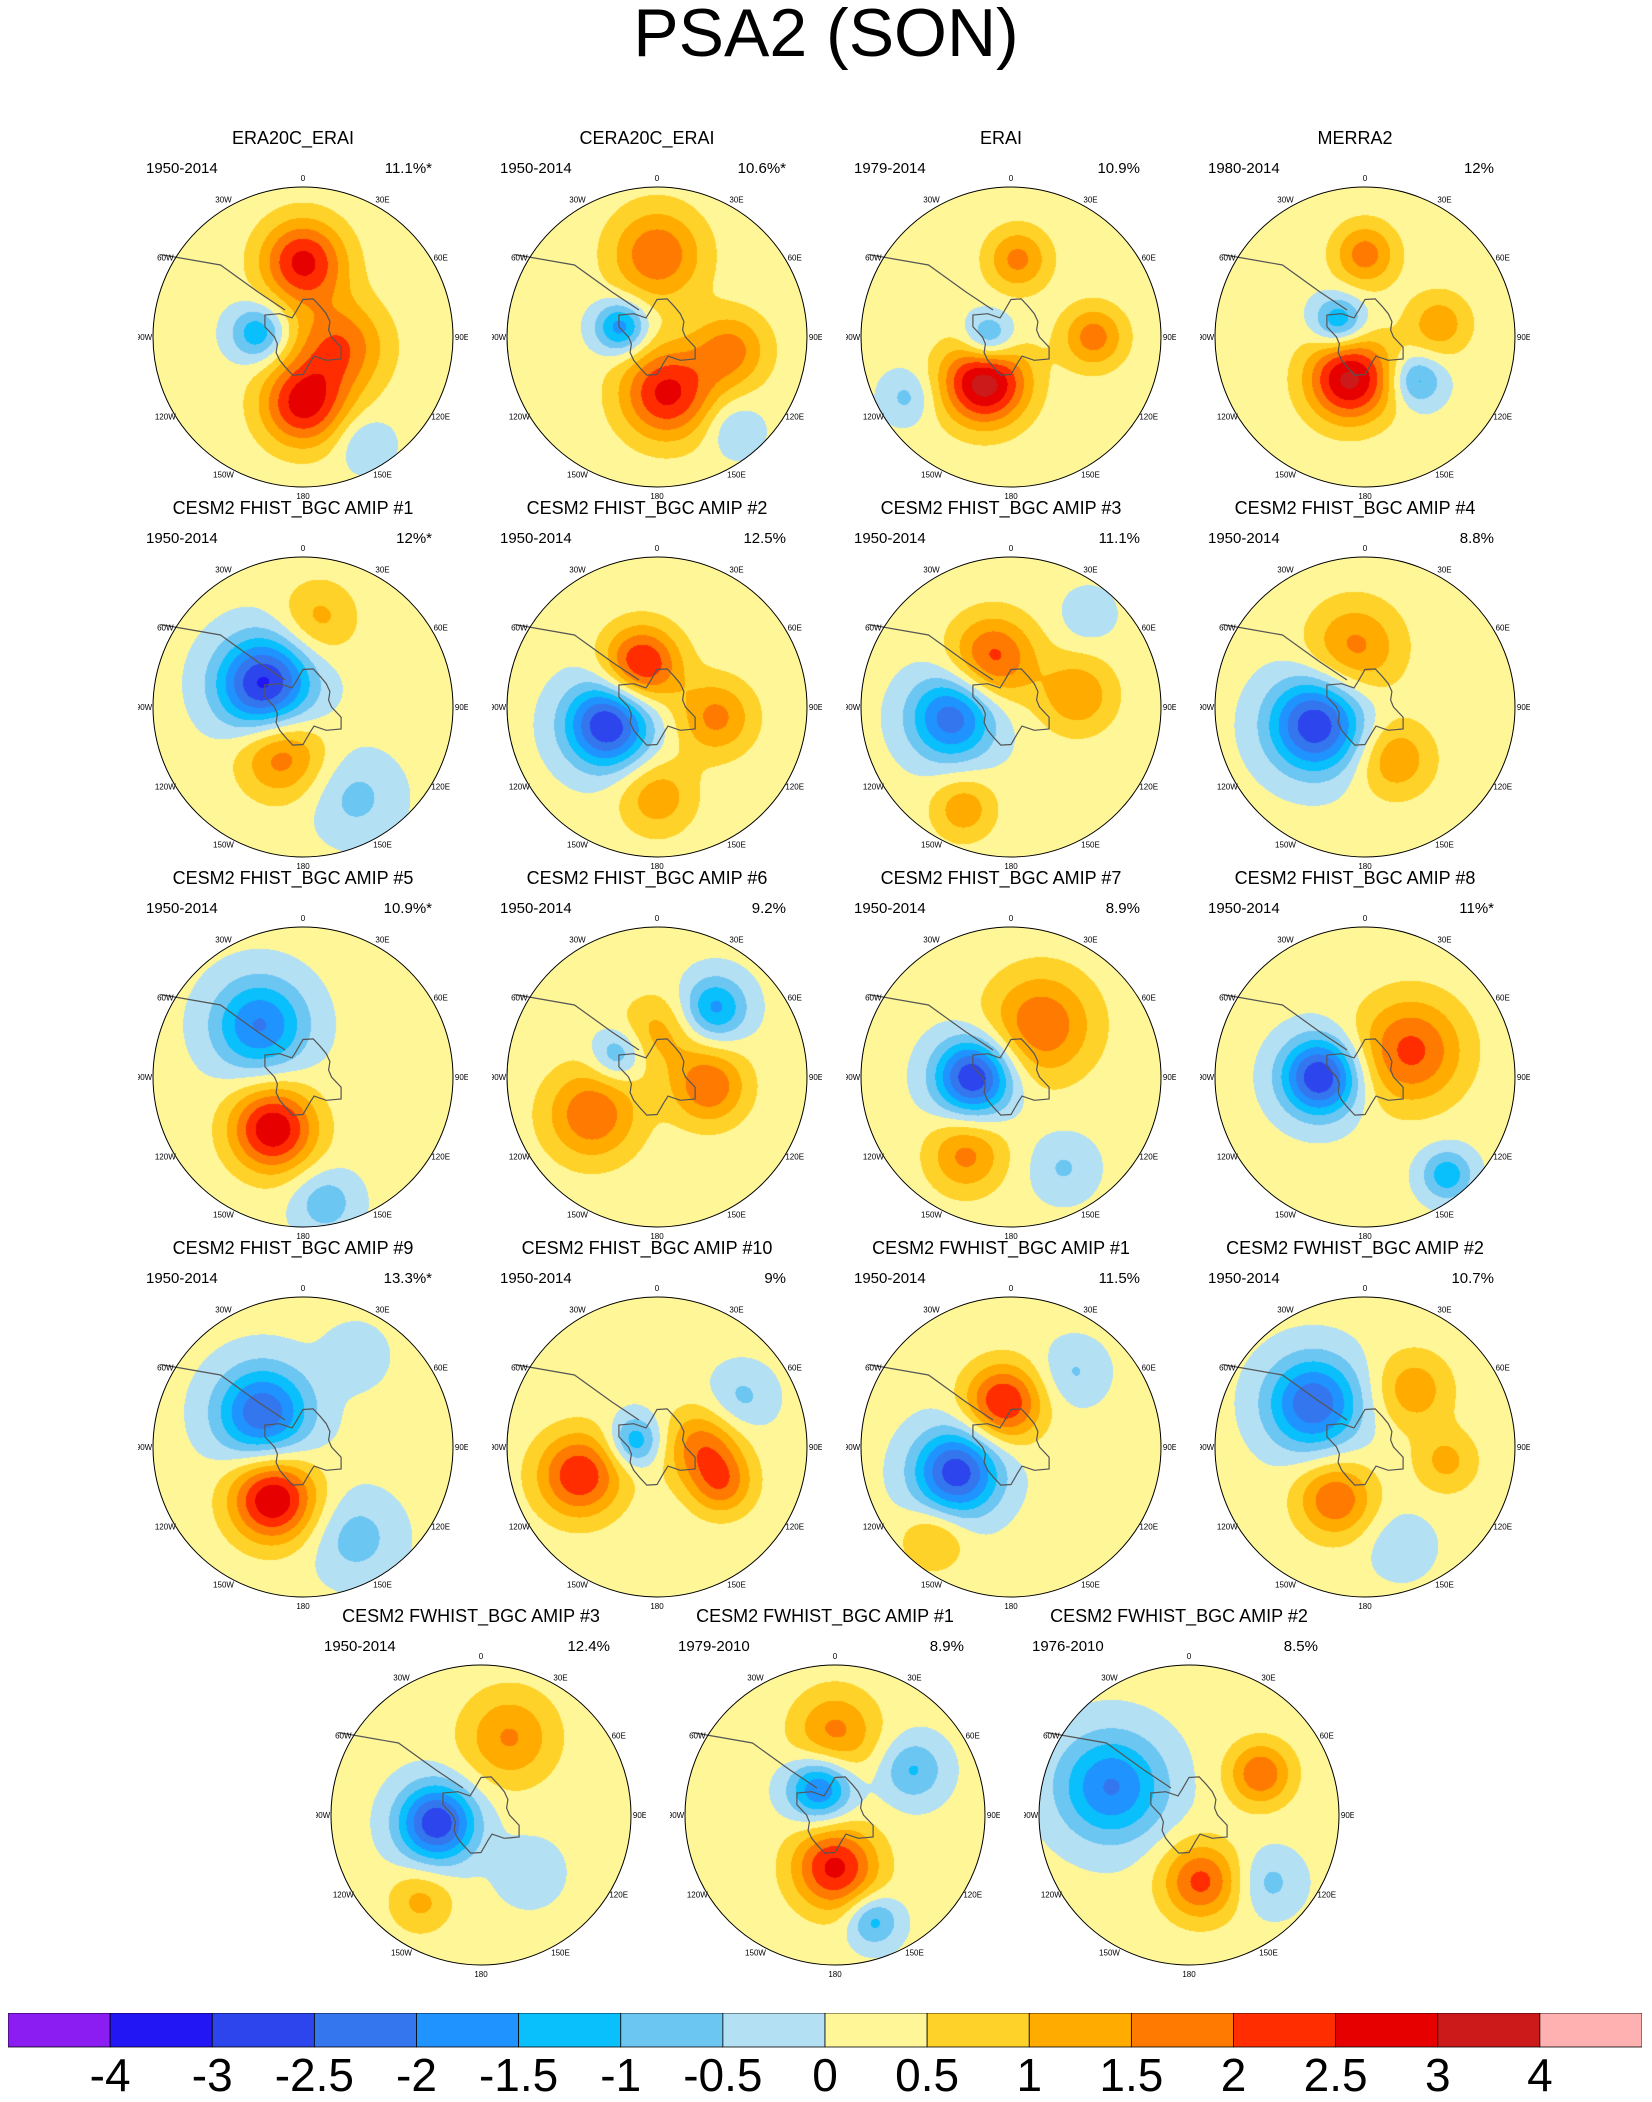  I want to click on panel-explained-variance: 12%*, so click(414, 538).